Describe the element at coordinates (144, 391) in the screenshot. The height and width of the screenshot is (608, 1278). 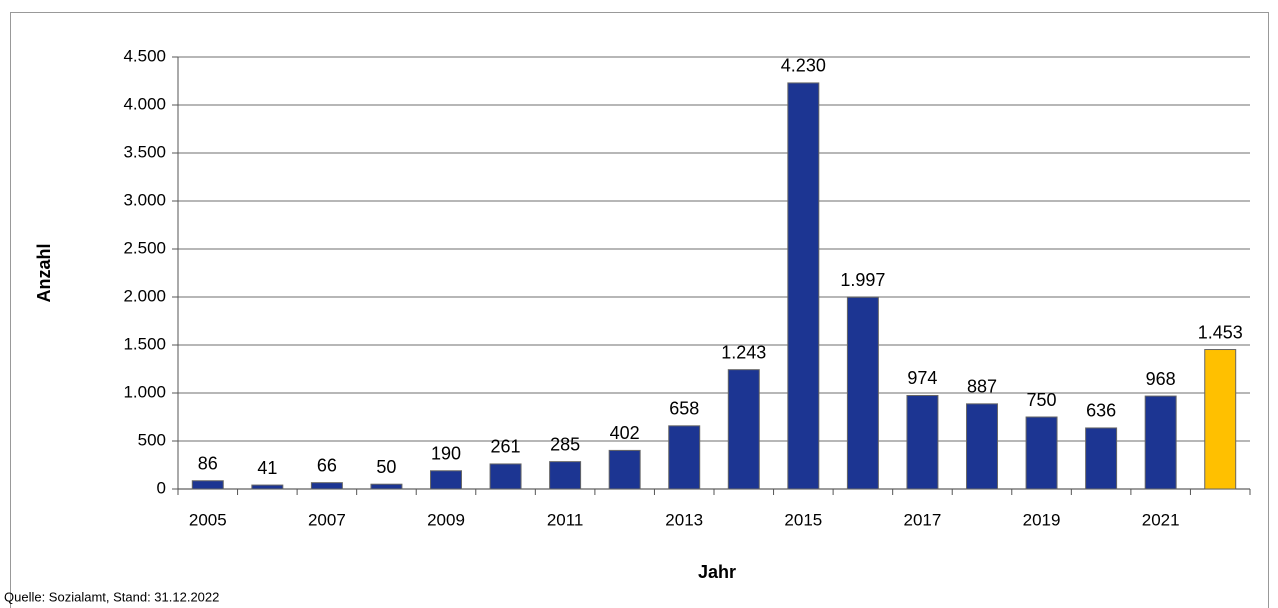
I see `y-tick-label: 1.000` at that location.